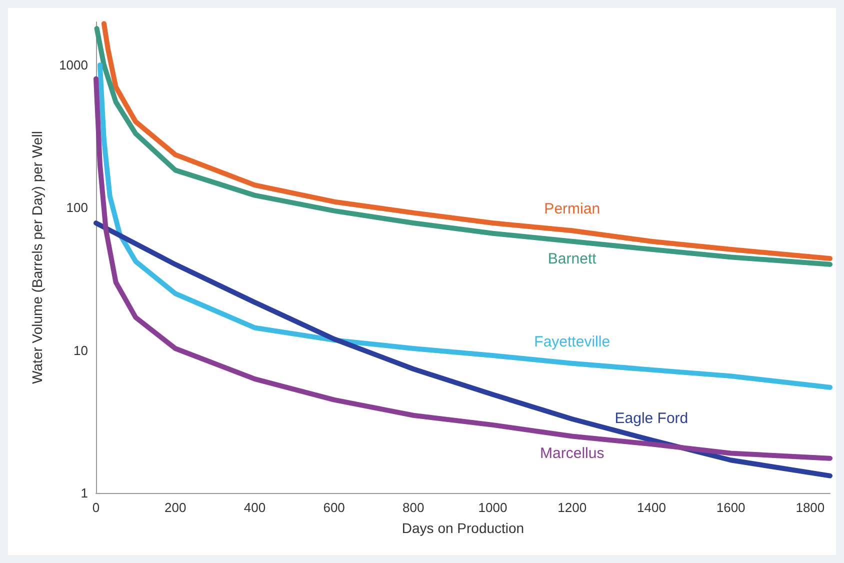 This screenshot has height=563, width=844. What do you see at coordinates (651, 507) in the screenshot?
I see `x-tick-label: 1400` at bounding box center [651, 507].